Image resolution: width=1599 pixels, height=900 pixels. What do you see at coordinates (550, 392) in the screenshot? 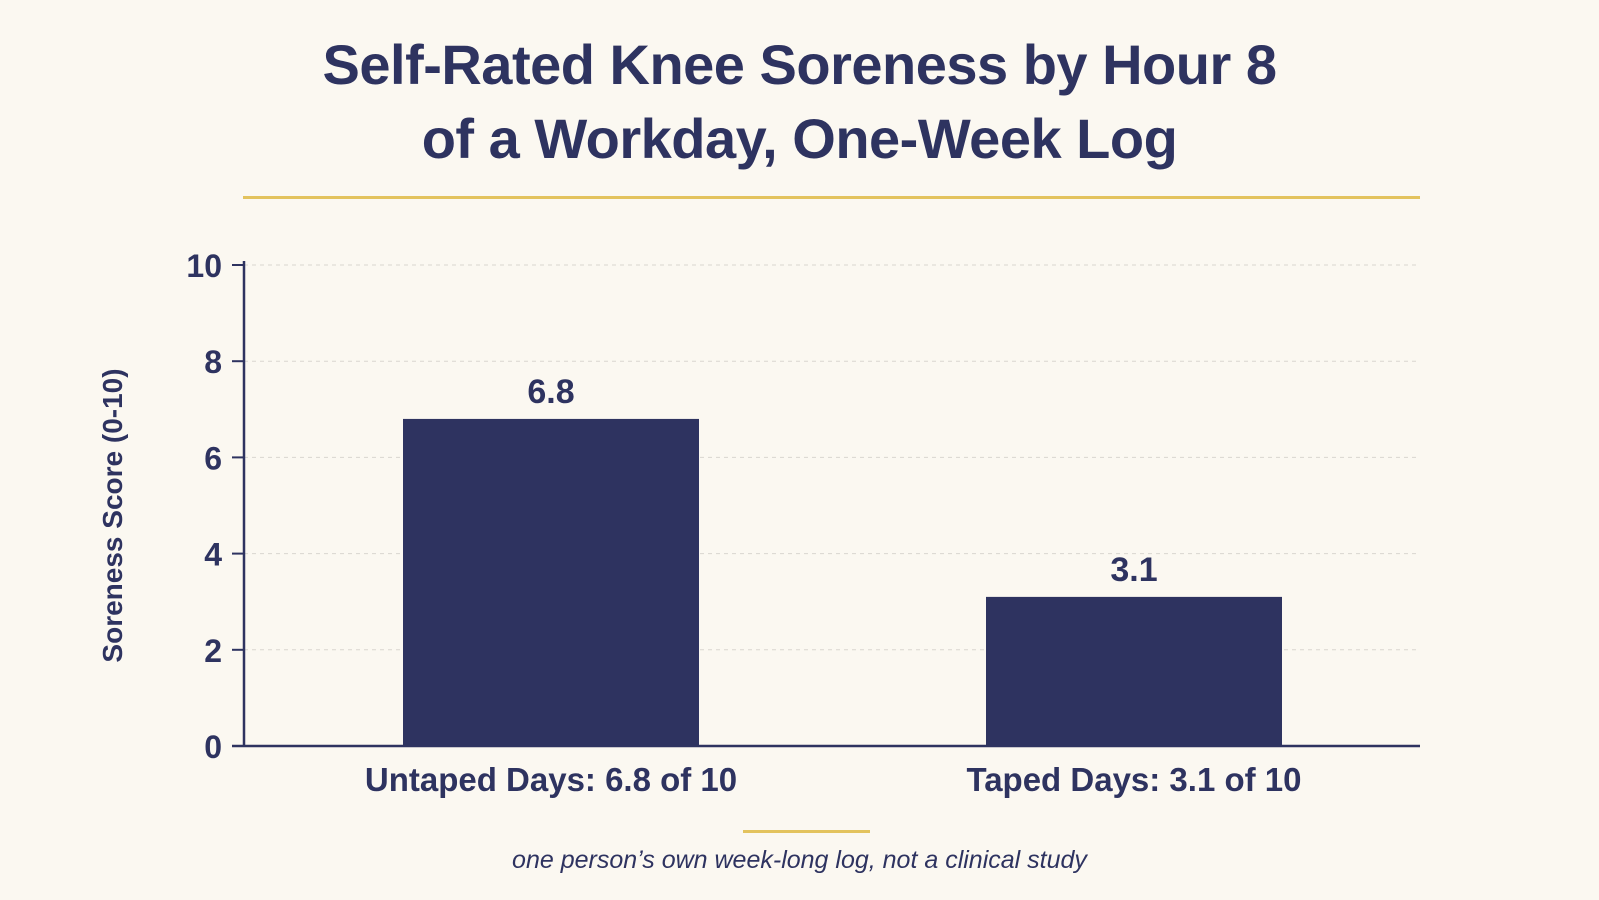
I see `bar-value-label-1: 6.8` at bounding box center [550, 392].